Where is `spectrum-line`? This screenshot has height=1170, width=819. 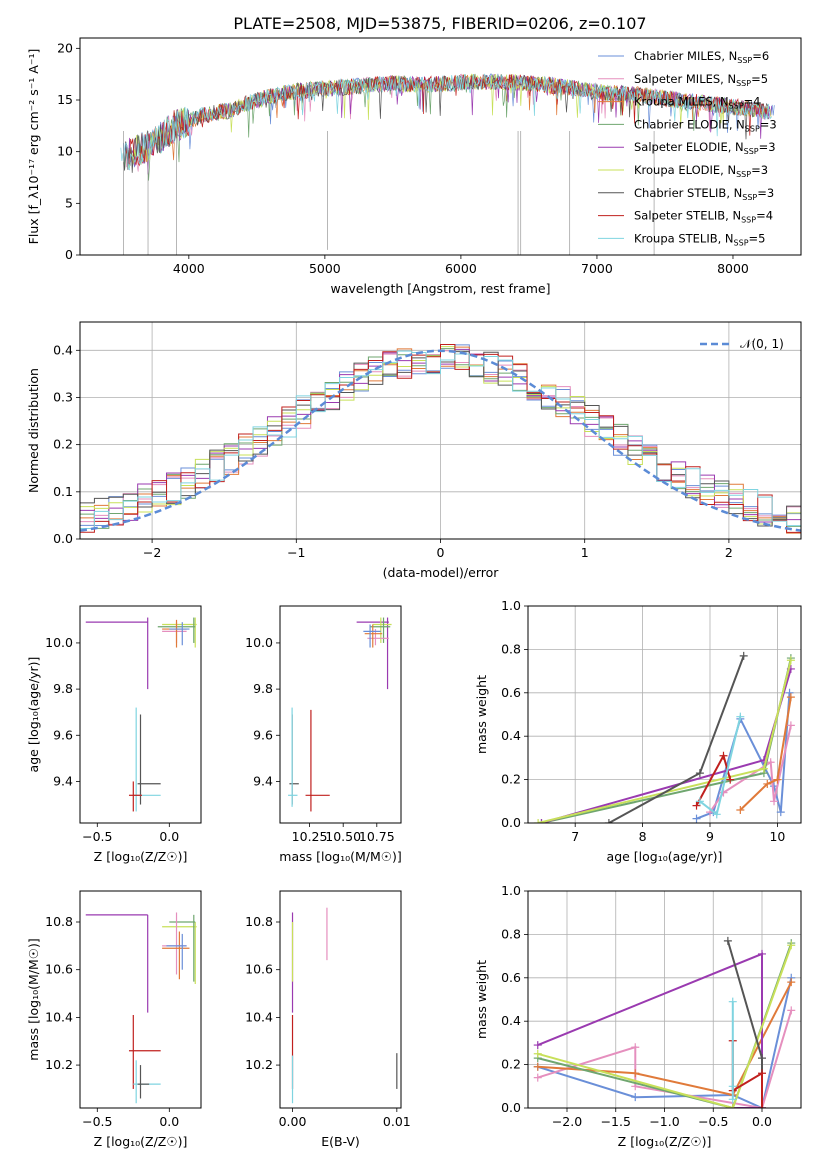
spectrum-line is located at coordinates (446, 122).